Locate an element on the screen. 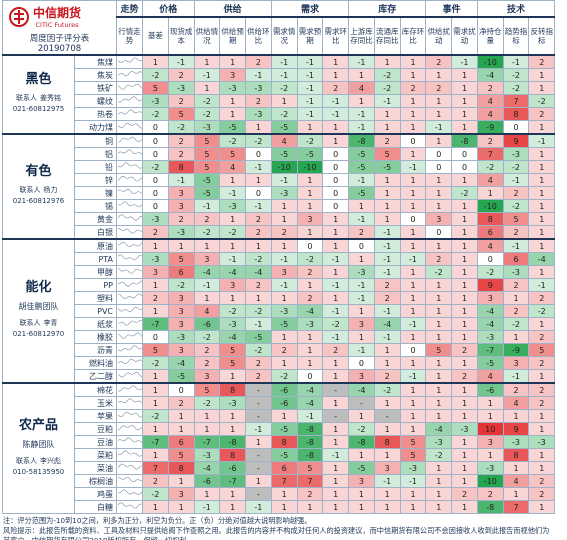 This screenshot has width=567, height=540. score-cell: -3 is located at coordinates (516, 272).